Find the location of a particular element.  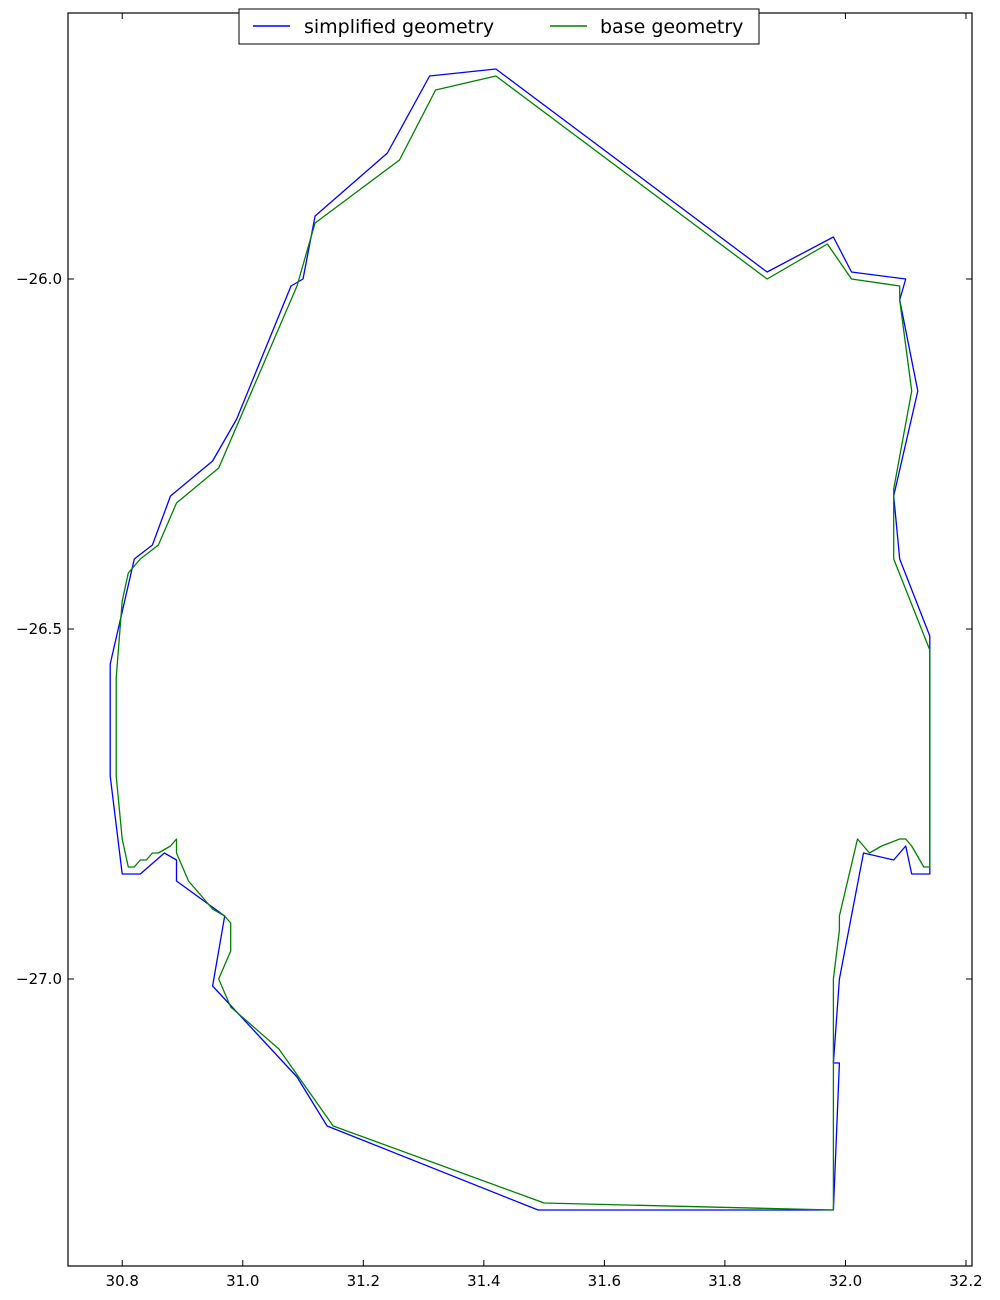

x-tick-label: 30.8 is located at coordinates (122, 1281).